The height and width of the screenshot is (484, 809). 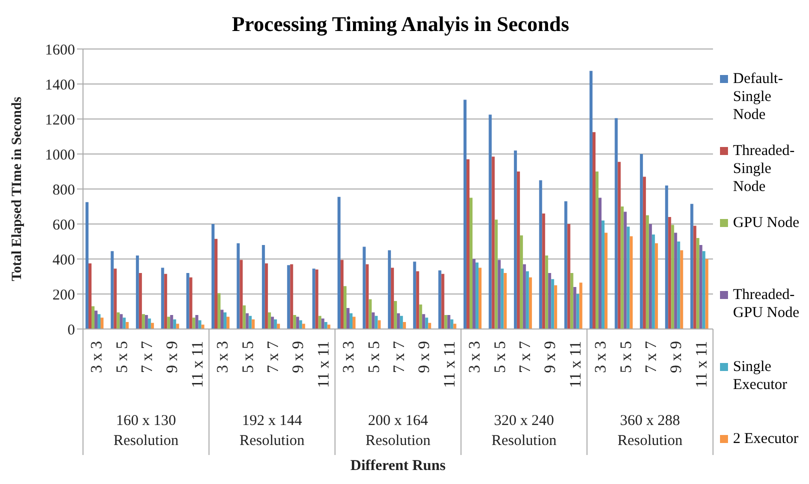 I want to click on legend-label: Threaded-Single Node, so click(x=764, y=169).